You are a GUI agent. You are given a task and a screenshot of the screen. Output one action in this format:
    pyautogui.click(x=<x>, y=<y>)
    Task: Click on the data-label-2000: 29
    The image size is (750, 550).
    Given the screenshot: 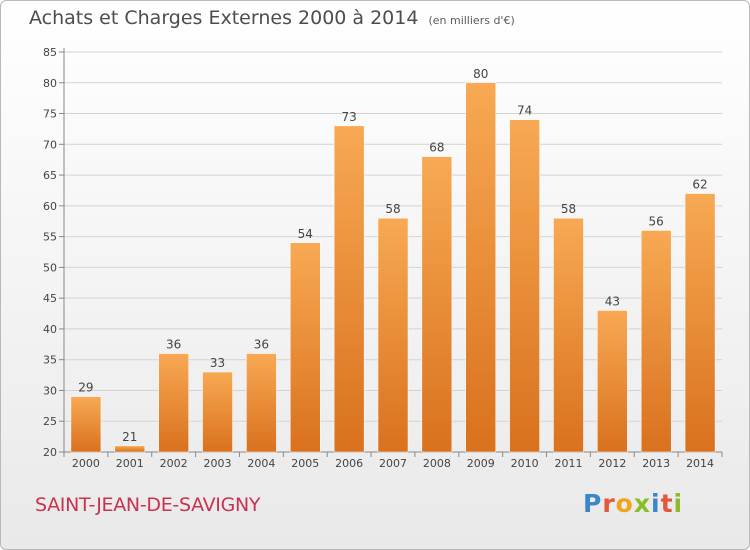 What is the action you would take?
    pyautogui.click(x=85, y=388)
    